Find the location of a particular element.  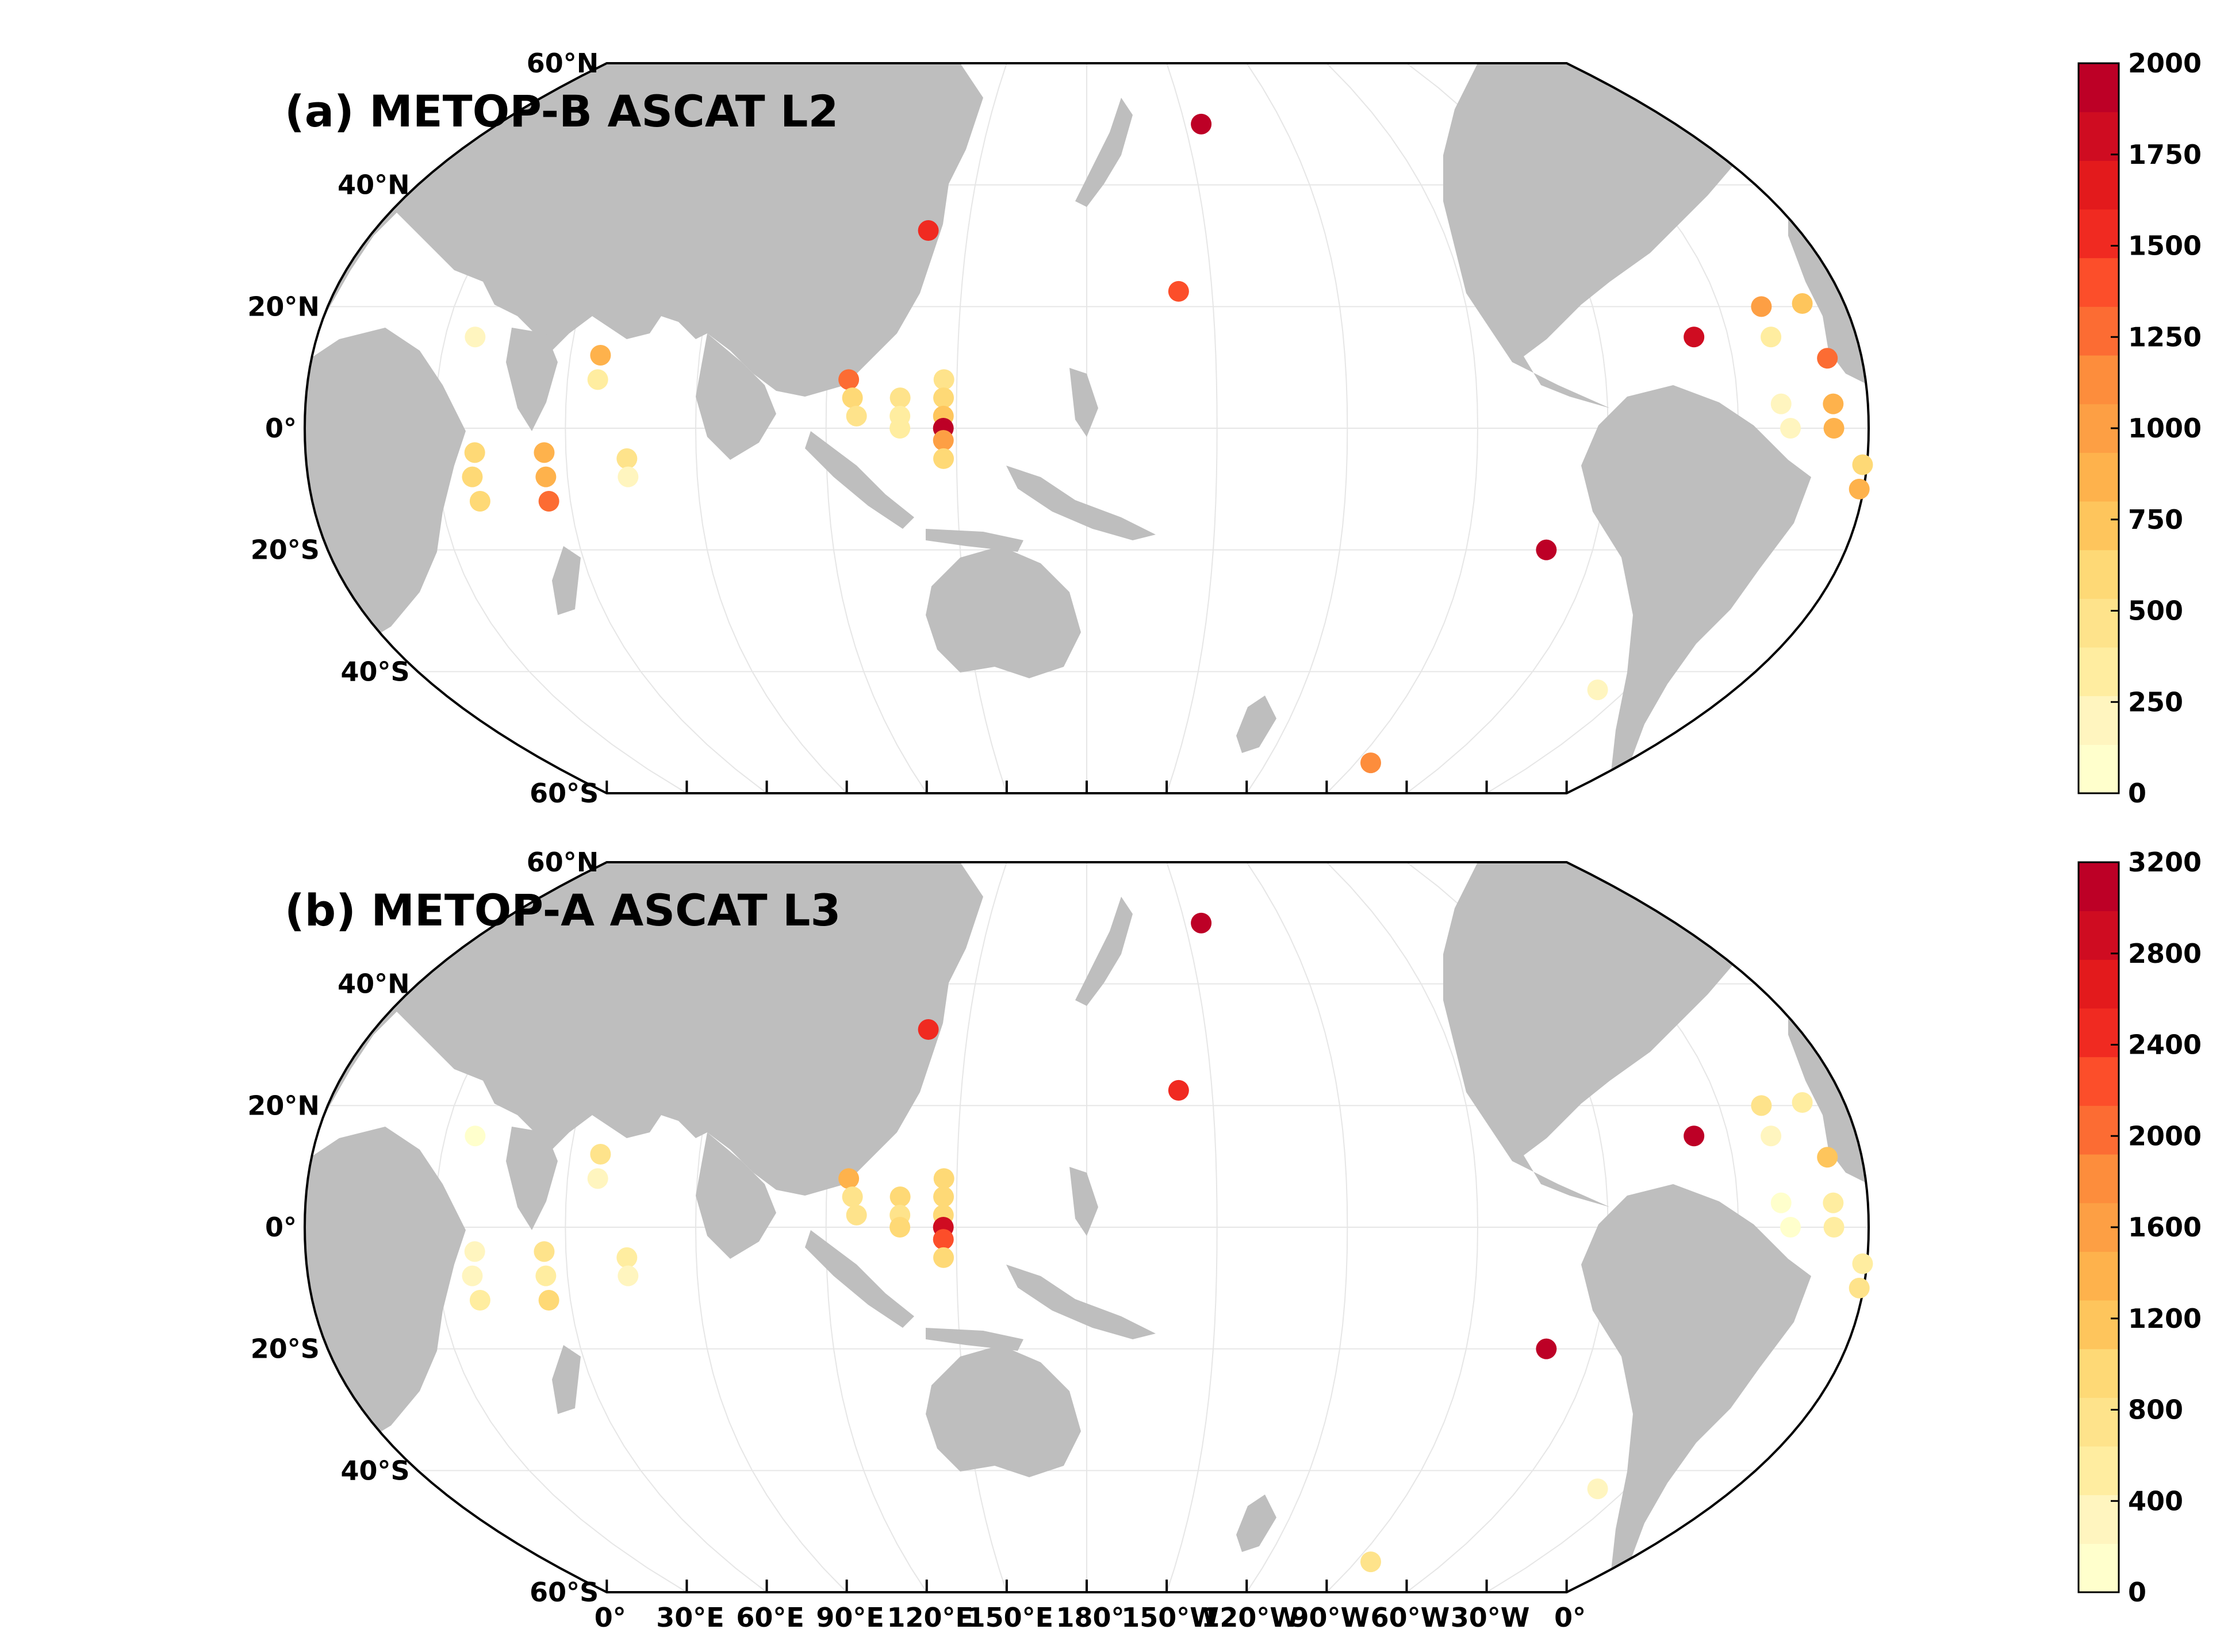

colorbar-tick-label: 750 is located at coordinates (2155, 520).